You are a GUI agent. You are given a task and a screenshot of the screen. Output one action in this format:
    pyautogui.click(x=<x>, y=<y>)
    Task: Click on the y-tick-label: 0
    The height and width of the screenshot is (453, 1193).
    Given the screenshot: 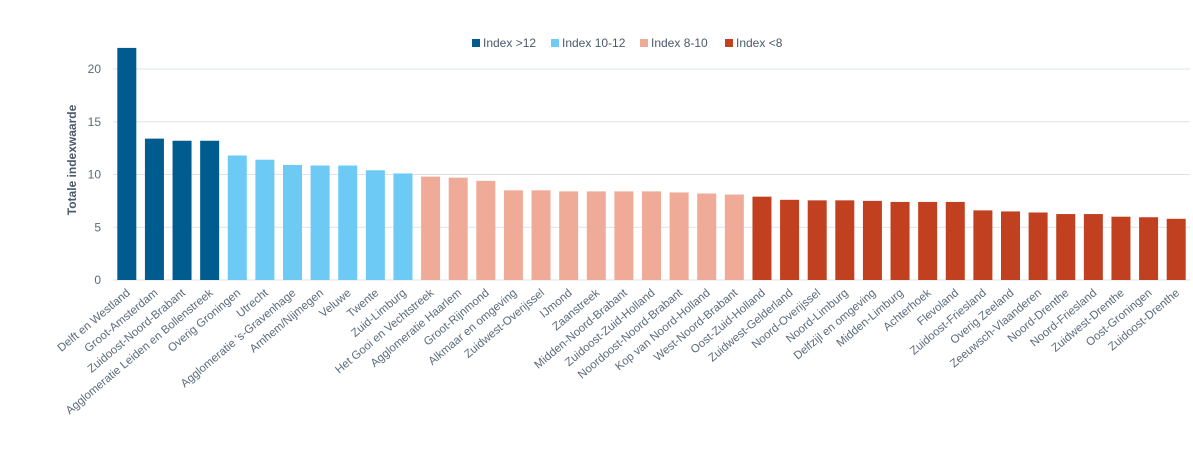 What is the action you would take?
    pyautogui.click(x=97, y=280)
    